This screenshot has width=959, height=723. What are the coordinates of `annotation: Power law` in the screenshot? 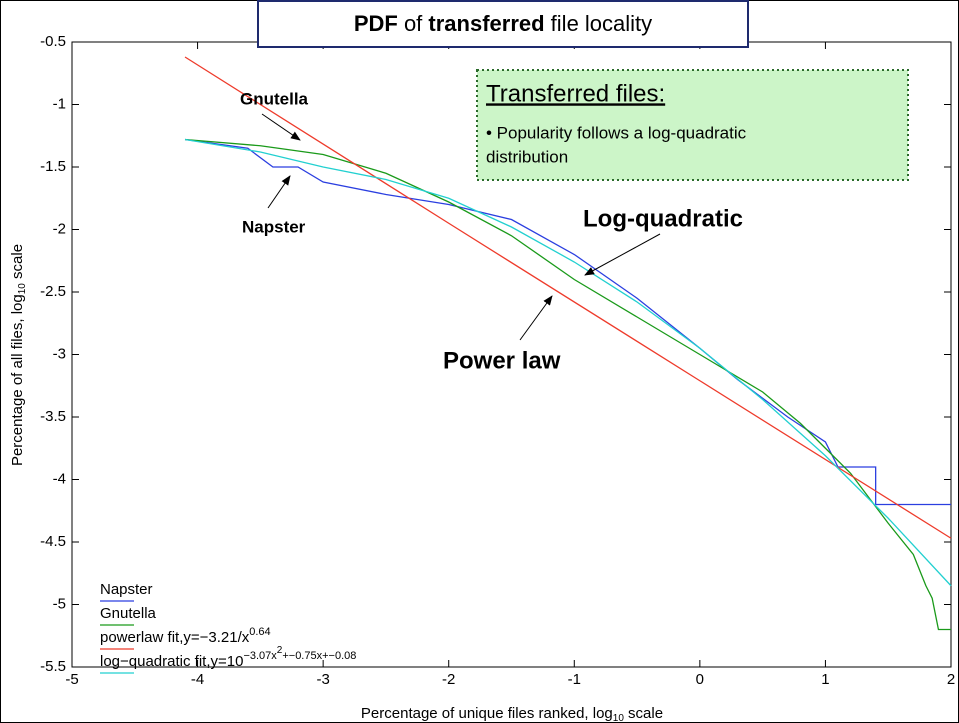 It's located at (502, 360).